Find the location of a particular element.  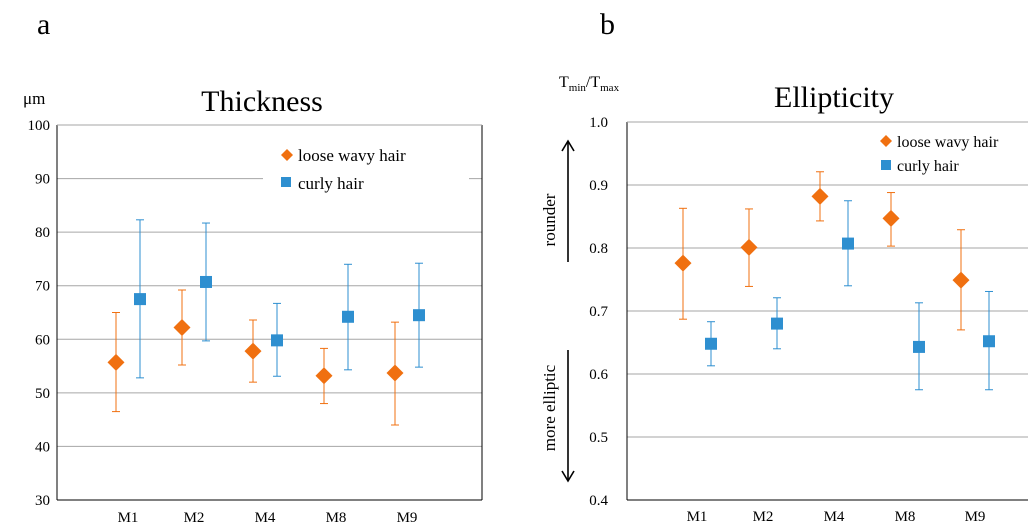

y-tick-label: 0.7 is located at coordinates (598, 312).